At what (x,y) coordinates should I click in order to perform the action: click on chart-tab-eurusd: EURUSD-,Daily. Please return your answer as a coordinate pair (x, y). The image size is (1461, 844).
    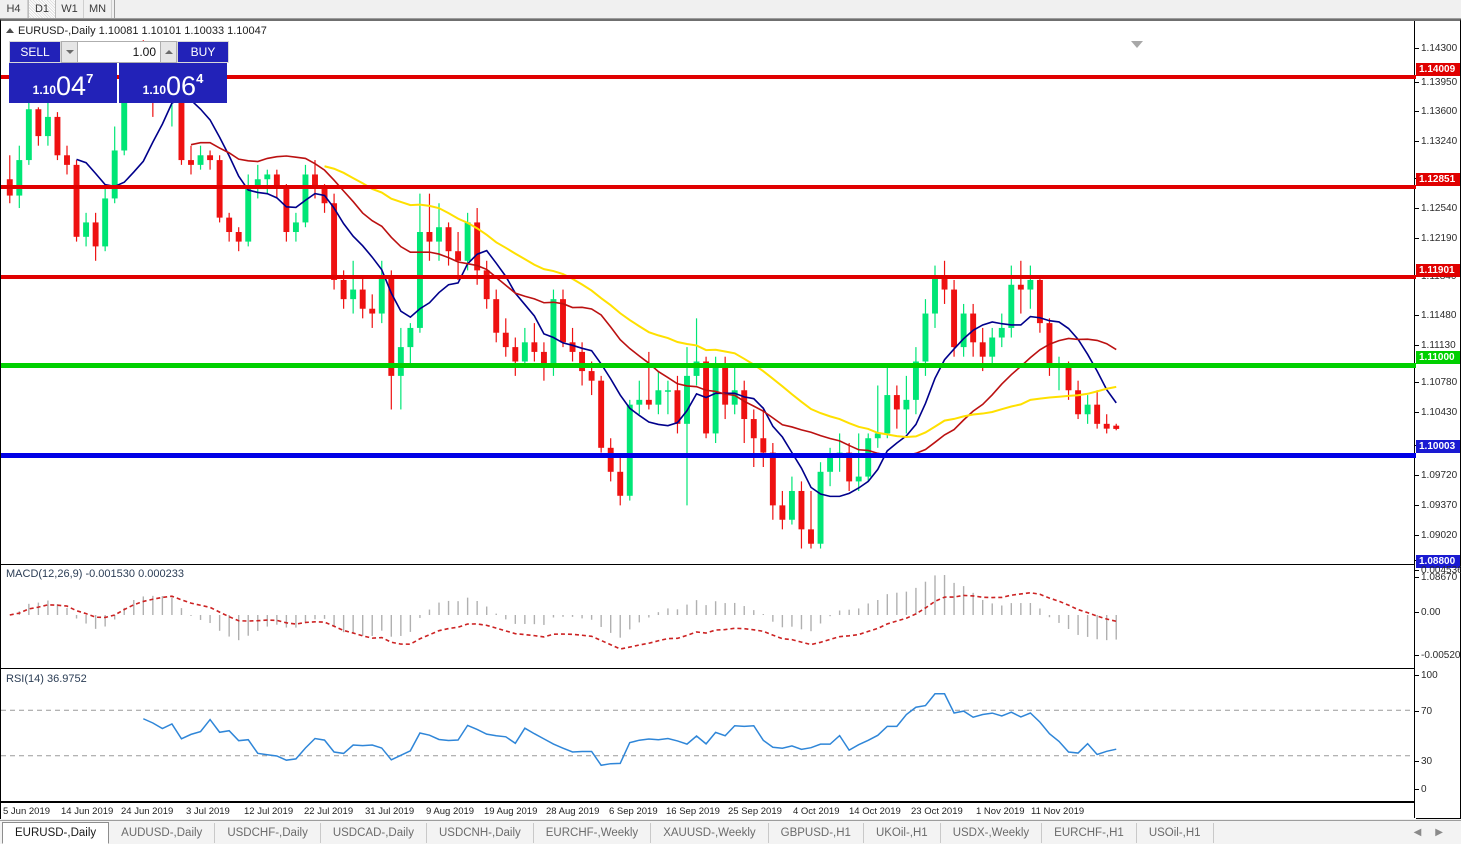
    Looking at the image, I should click on (56, 832).